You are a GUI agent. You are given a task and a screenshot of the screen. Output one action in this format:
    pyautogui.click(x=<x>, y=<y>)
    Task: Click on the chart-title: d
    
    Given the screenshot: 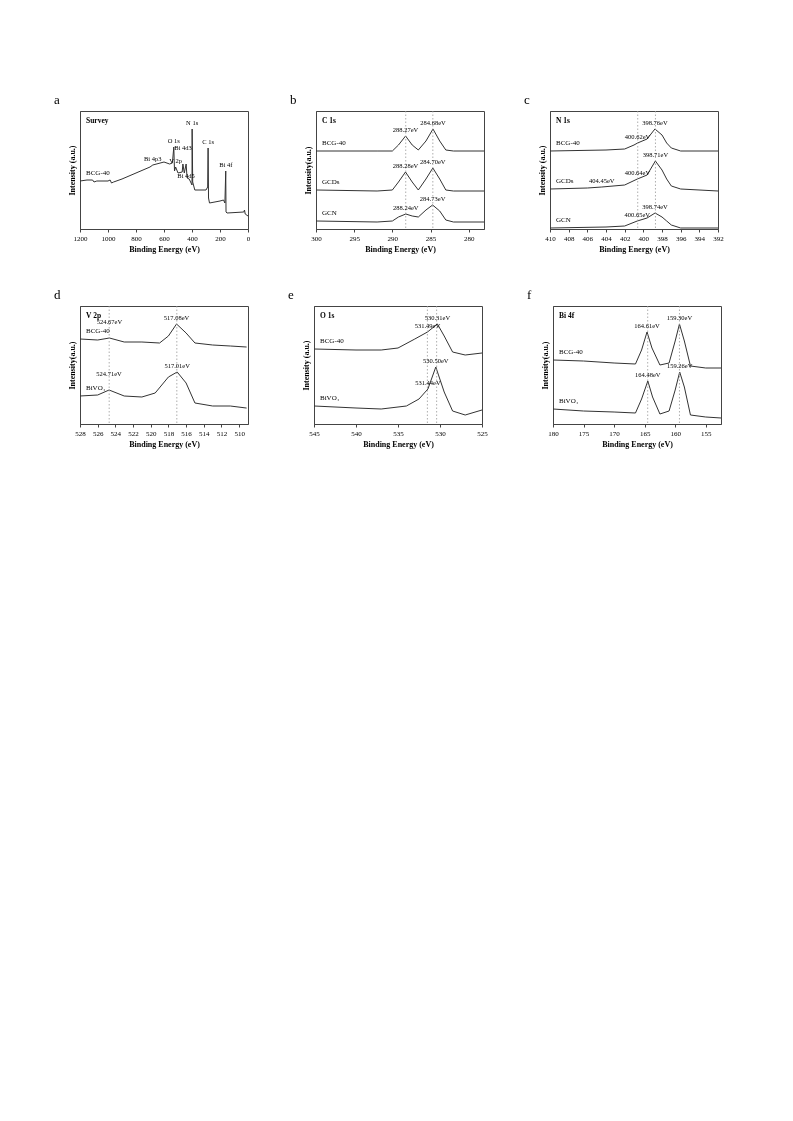 What is the action you would take?
    pyautogui.click(x=57, y=294)
    